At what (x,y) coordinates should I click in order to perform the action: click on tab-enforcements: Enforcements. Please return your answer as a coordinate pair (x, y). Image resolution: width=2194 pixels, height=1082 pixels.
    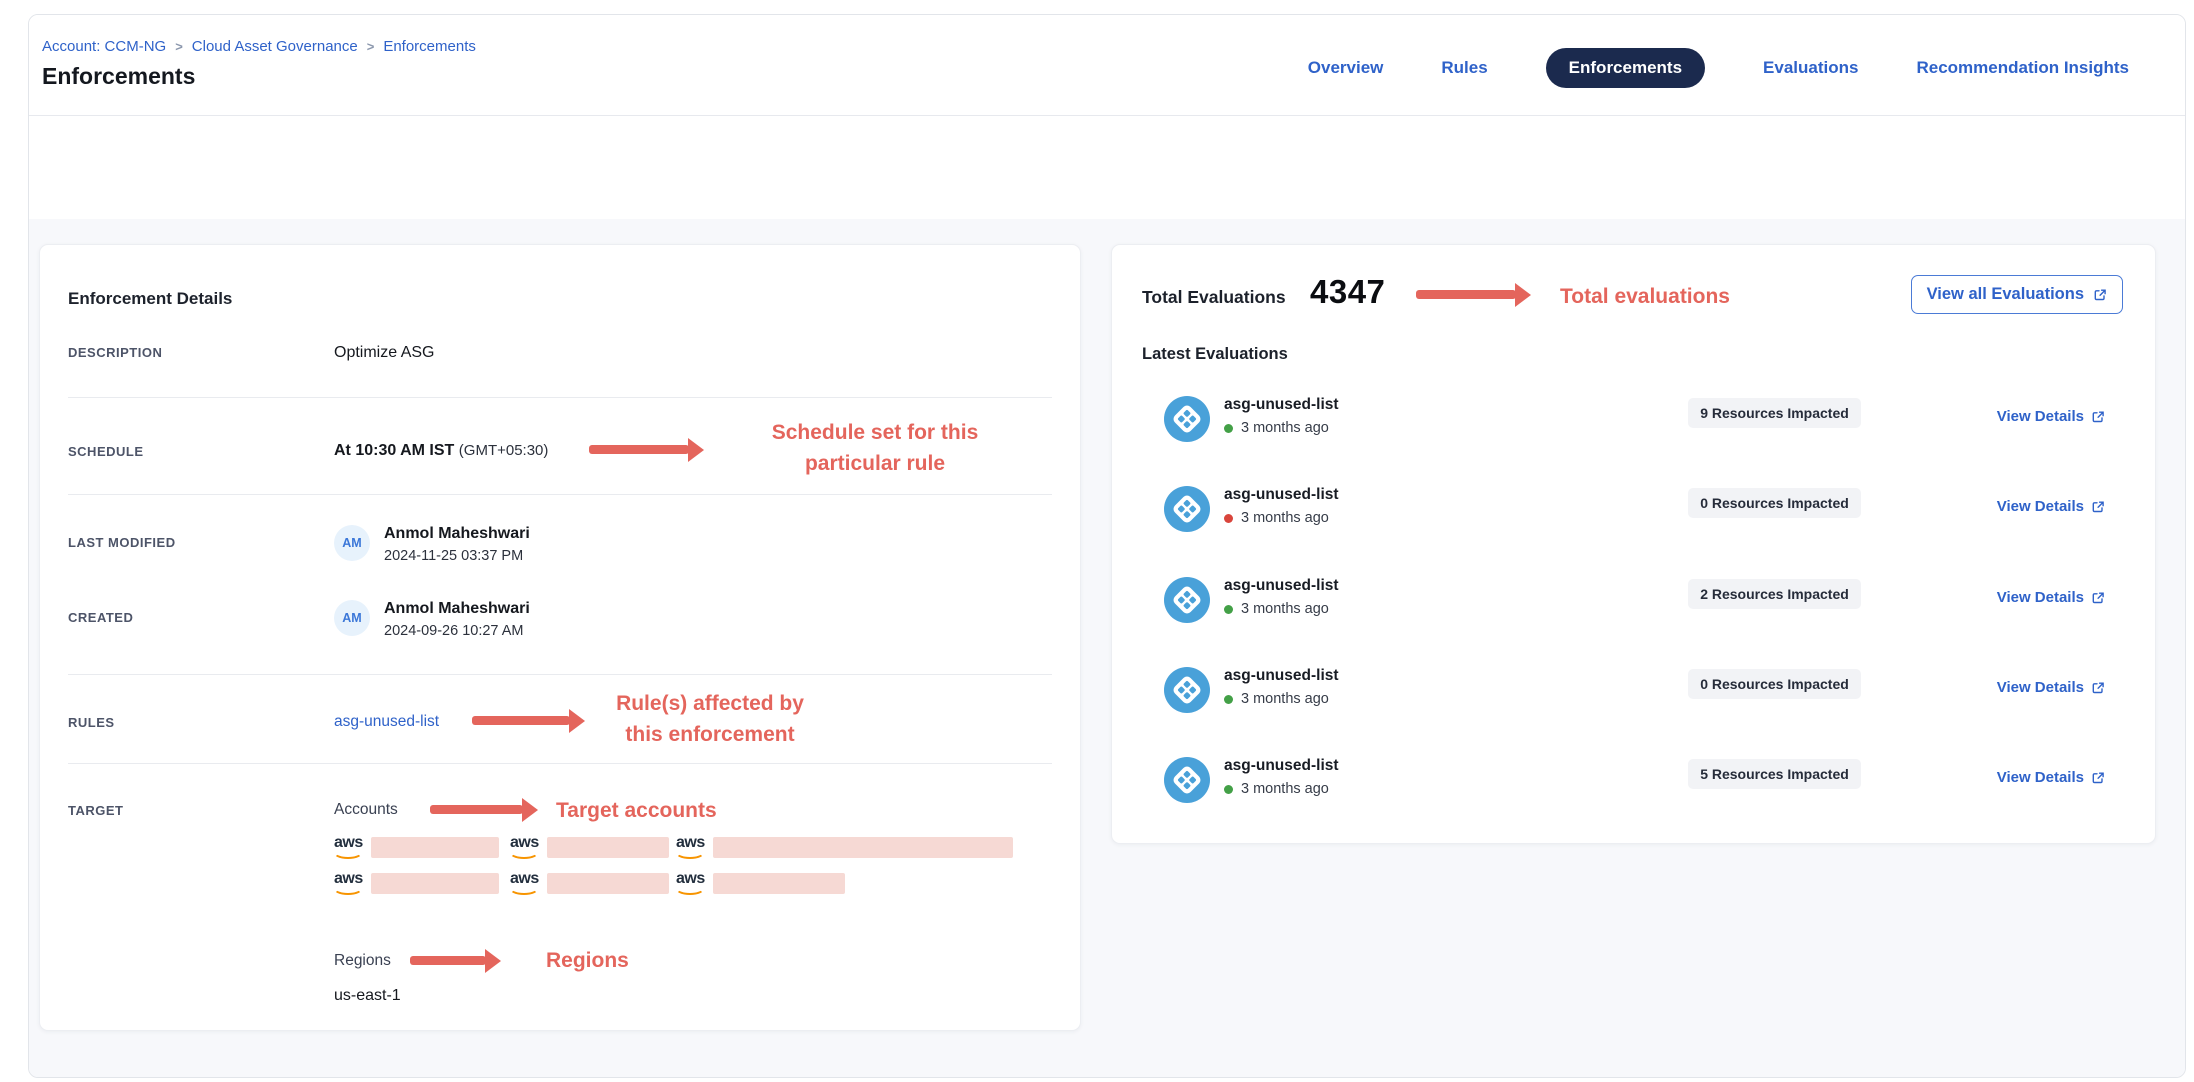
    Looking at the image, I should click on (1625, 68).